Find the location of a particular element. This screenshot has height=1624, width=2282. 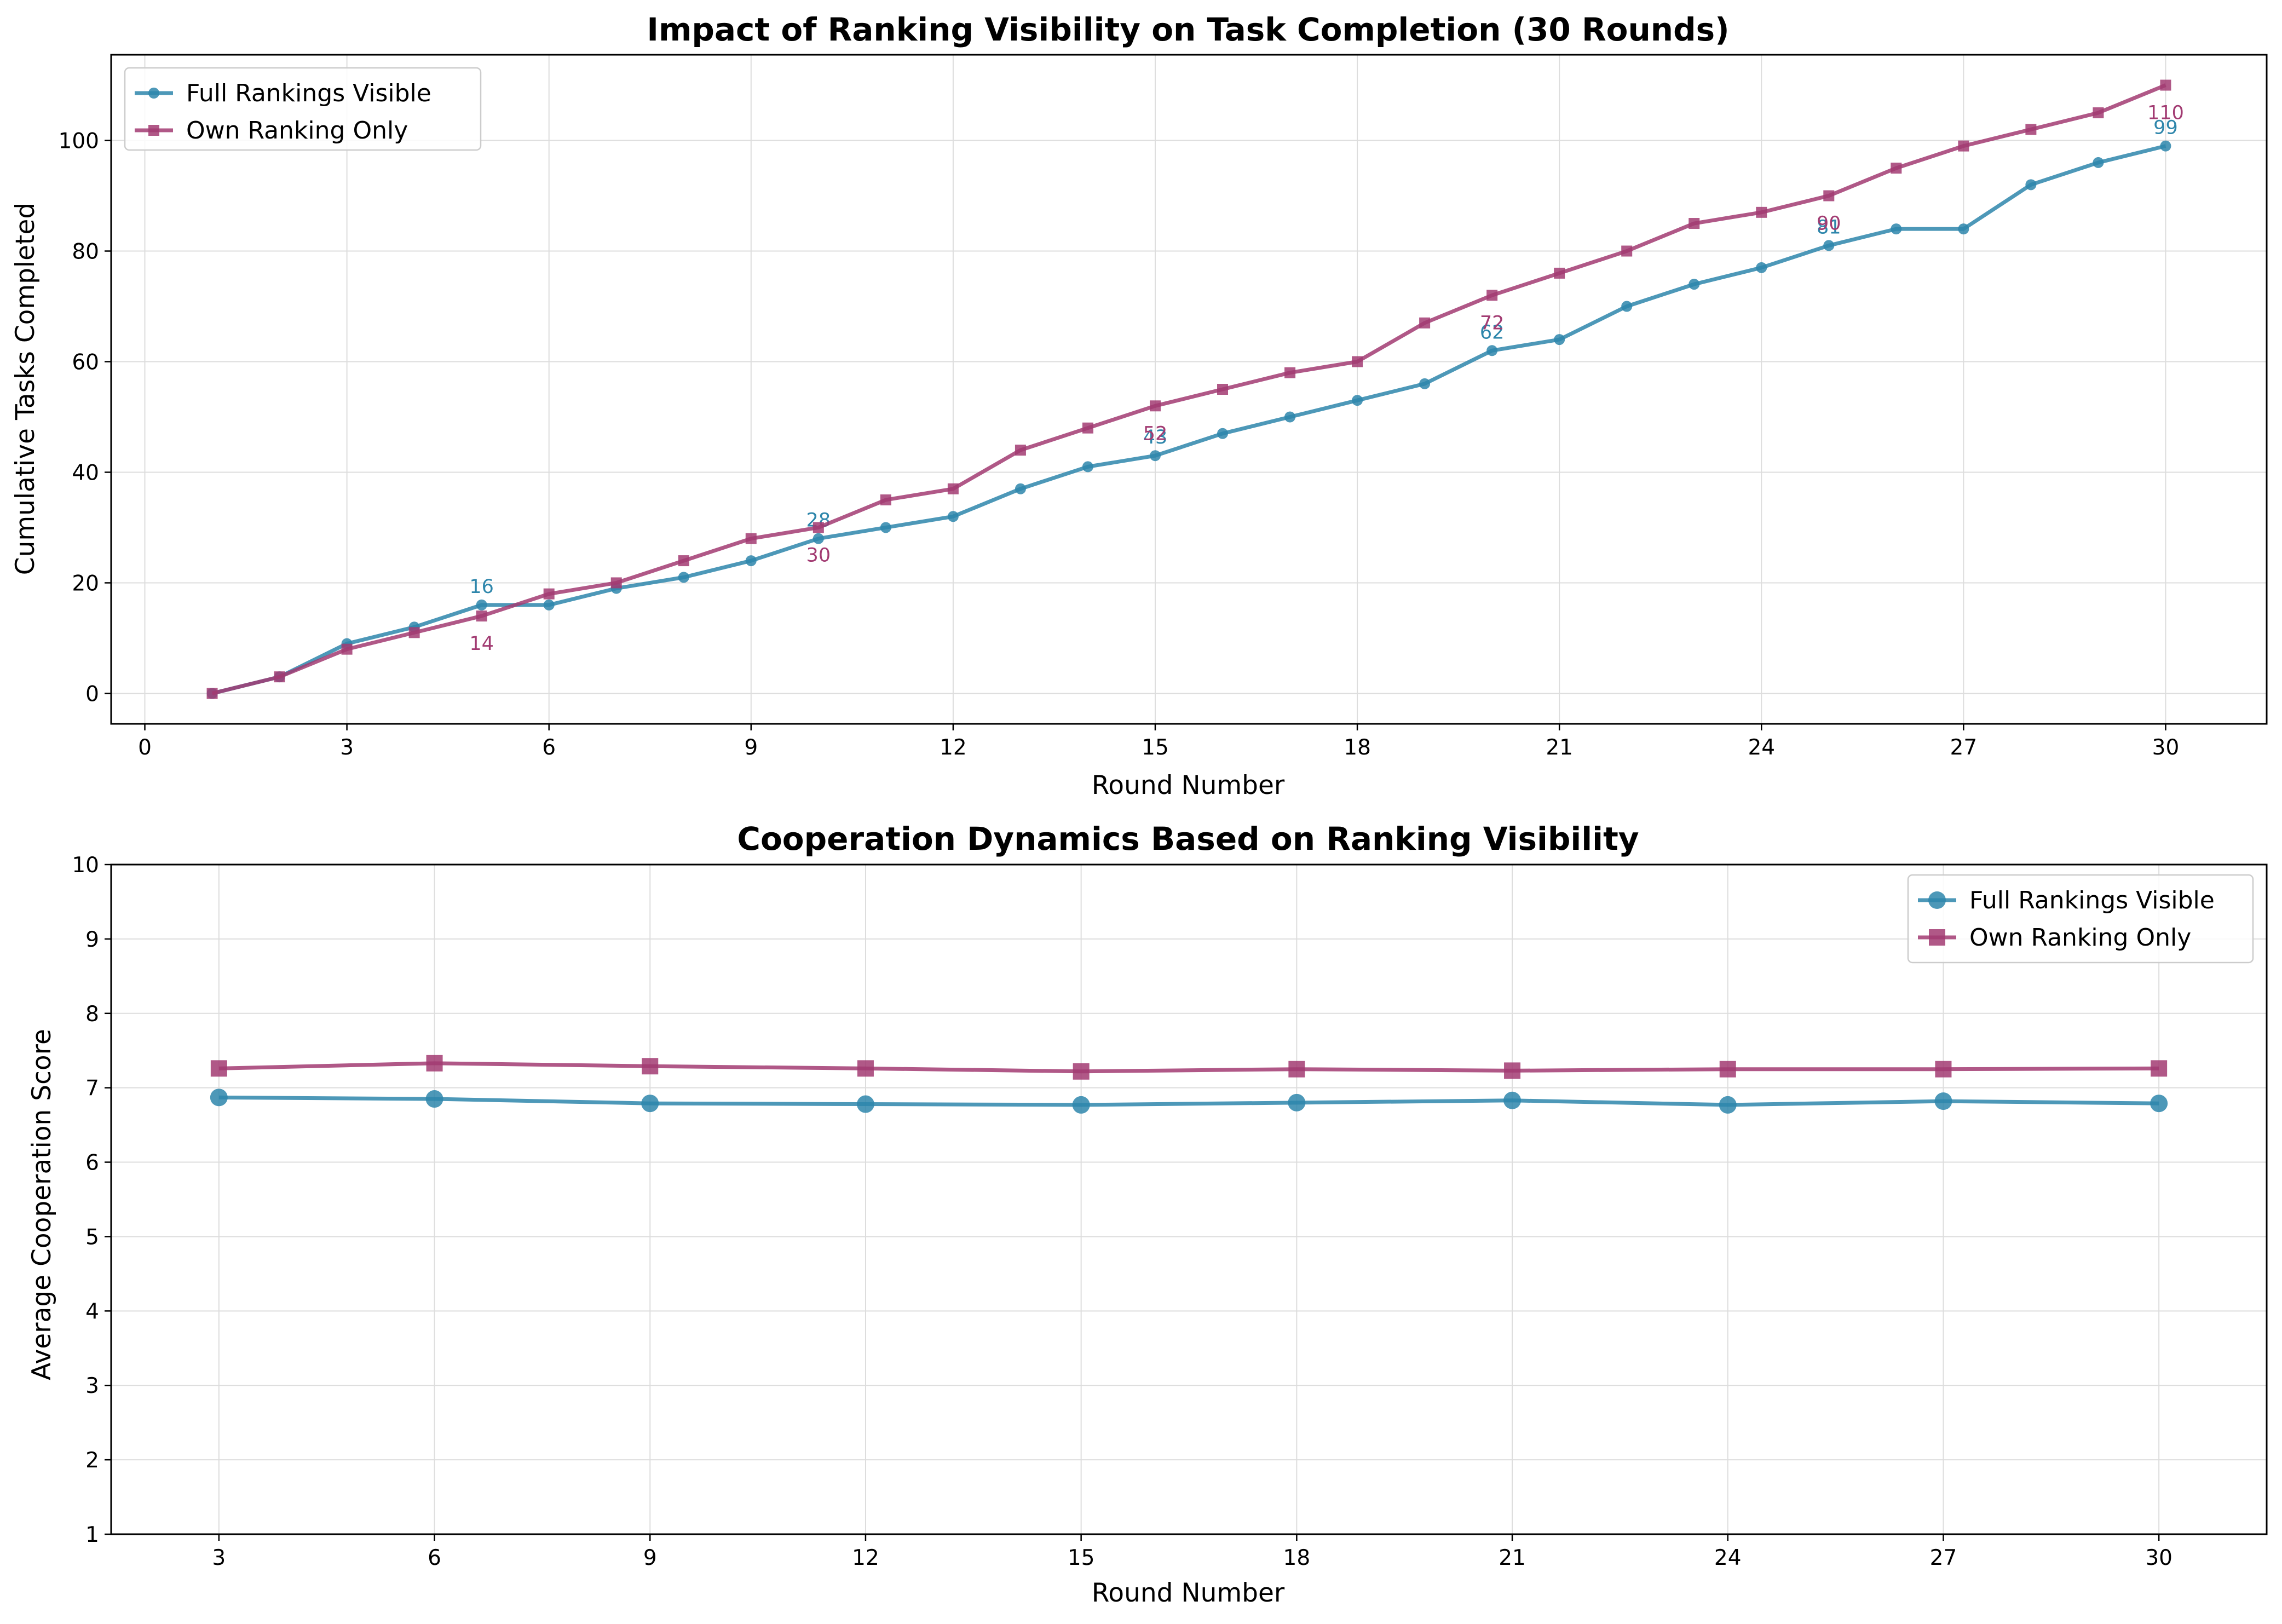

data-label-full: 16 is located at coordinates (482, 587).